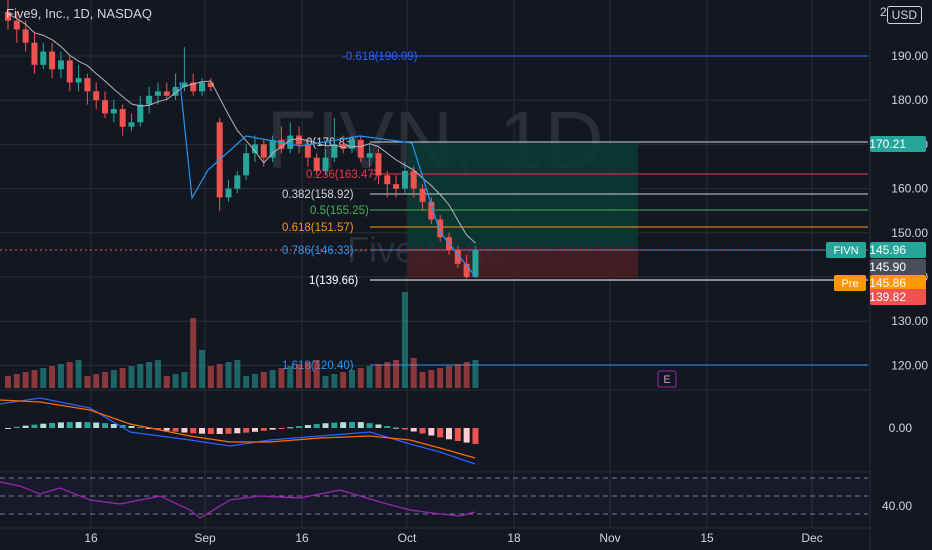 This screenshot has height=550, width=932. What do you see at coordinates (901, 428) in the screenshot?
I see `indicator-axis-label: 0.00` at bounding box center [901, 428].